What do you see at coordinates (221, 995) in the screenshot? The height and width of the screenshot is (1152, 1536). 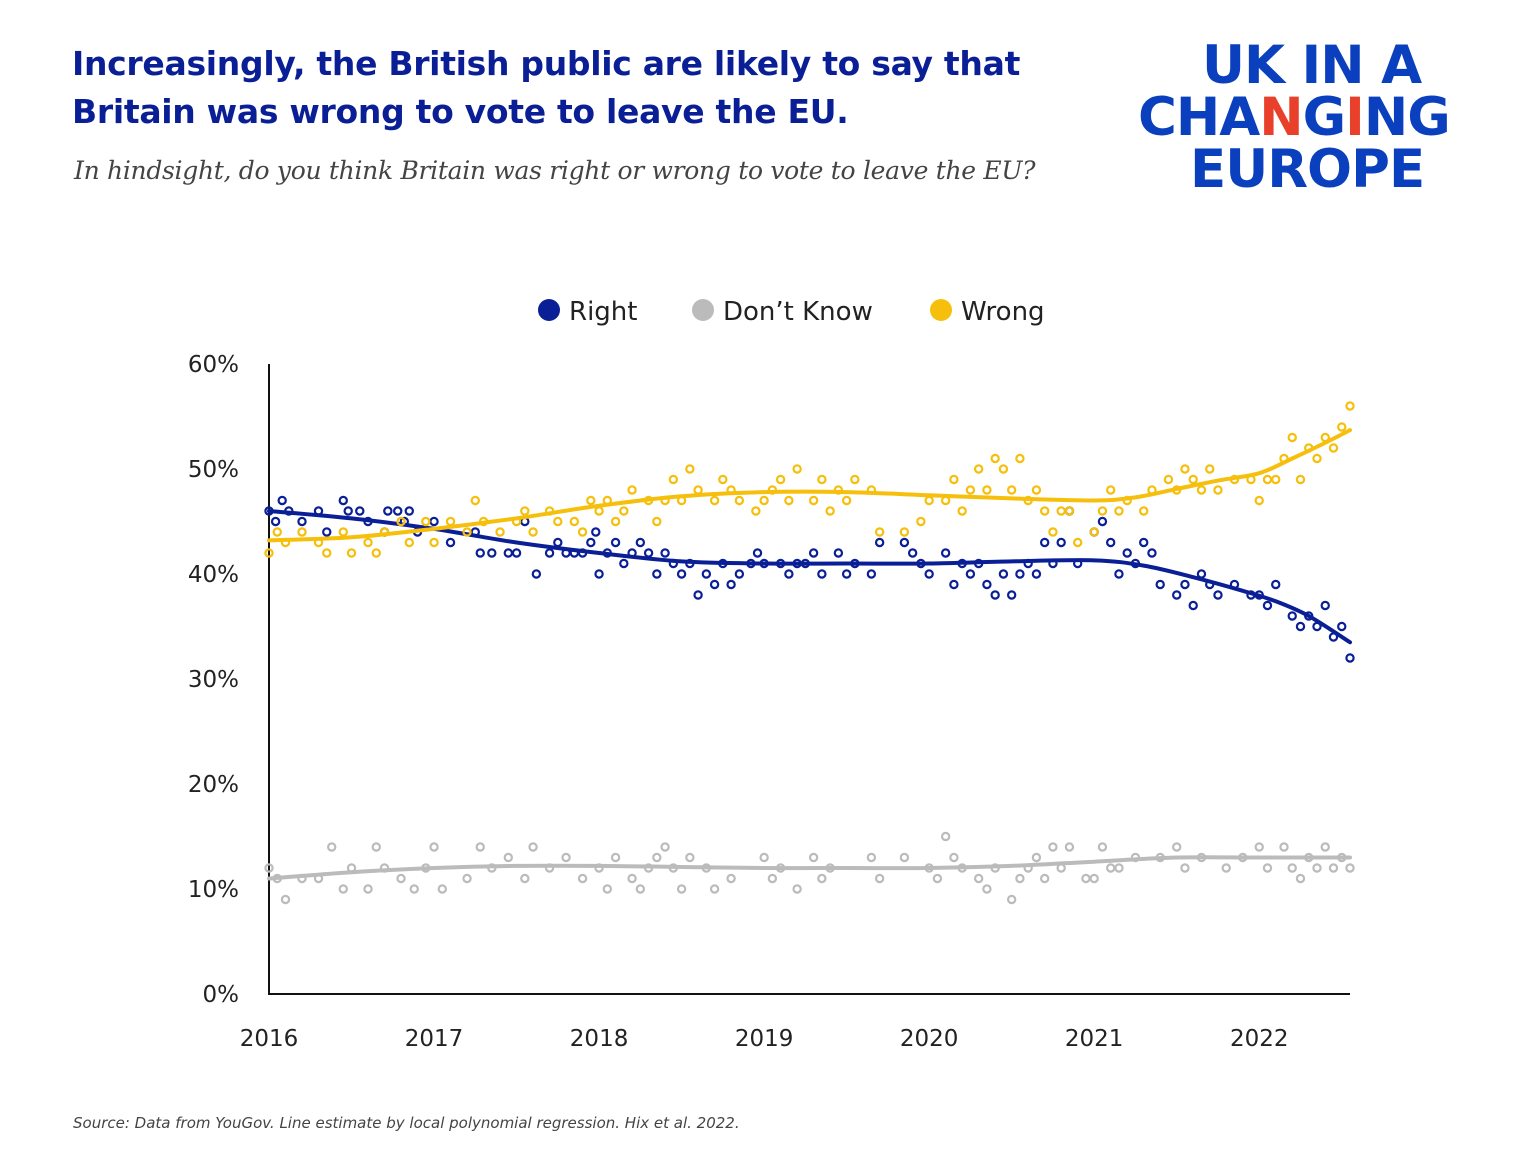 I see `y-tick-label: 0%` at bounding box center [221, 995].